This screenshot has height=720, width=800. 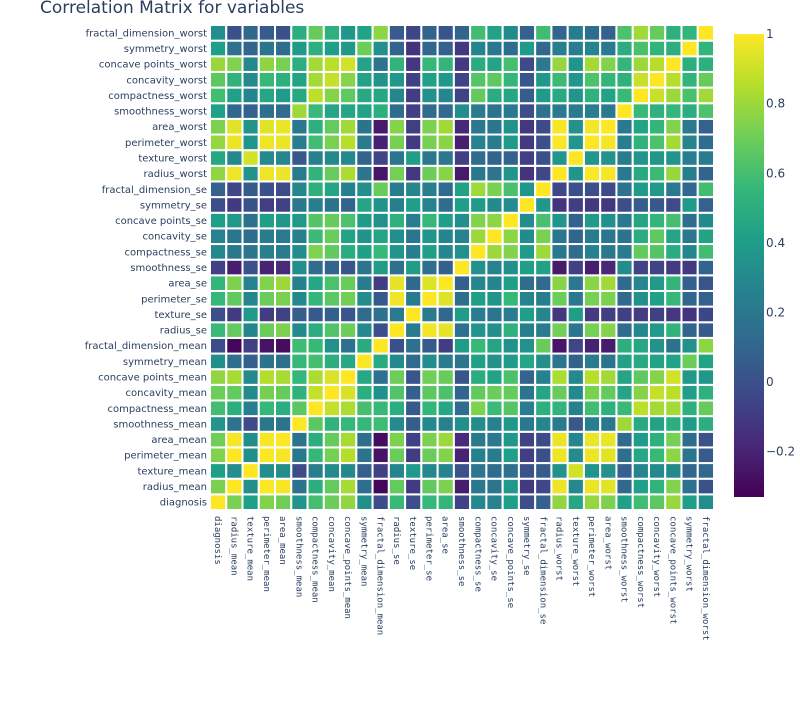 I want to click on y-tick-label: symmetry_mean, so click(x=165, y=362).